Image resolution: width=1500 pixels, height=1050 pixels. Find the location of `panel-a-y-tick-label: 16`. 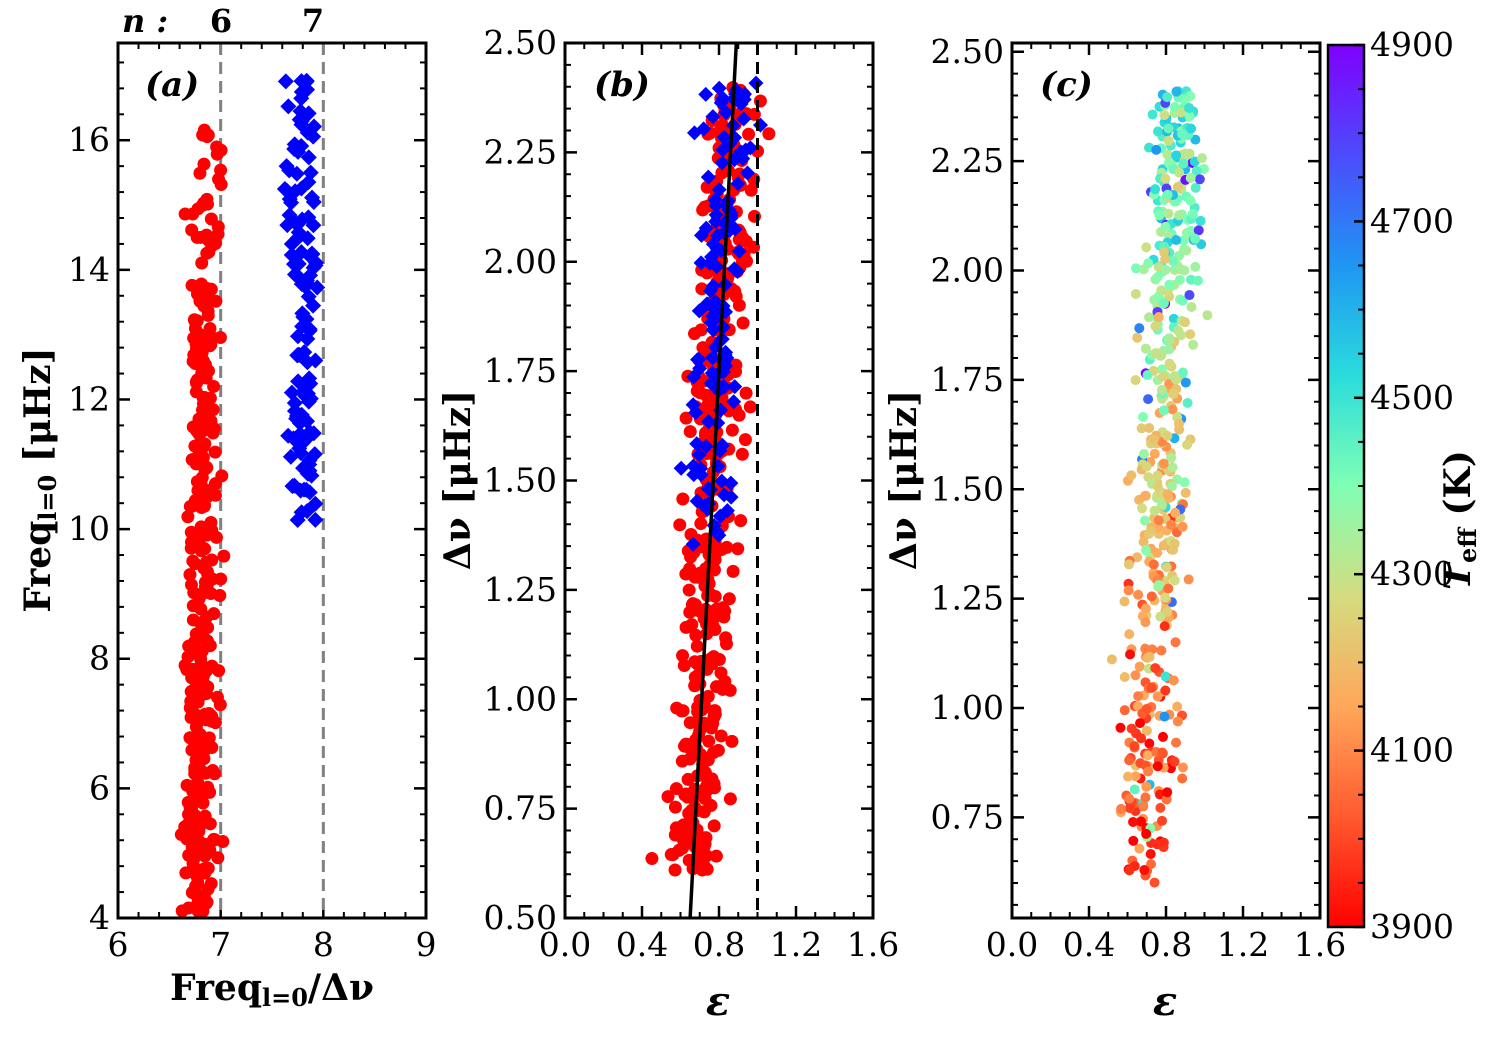

panel-a-y-tick-label: 16 is located at coordinates (89, 139).